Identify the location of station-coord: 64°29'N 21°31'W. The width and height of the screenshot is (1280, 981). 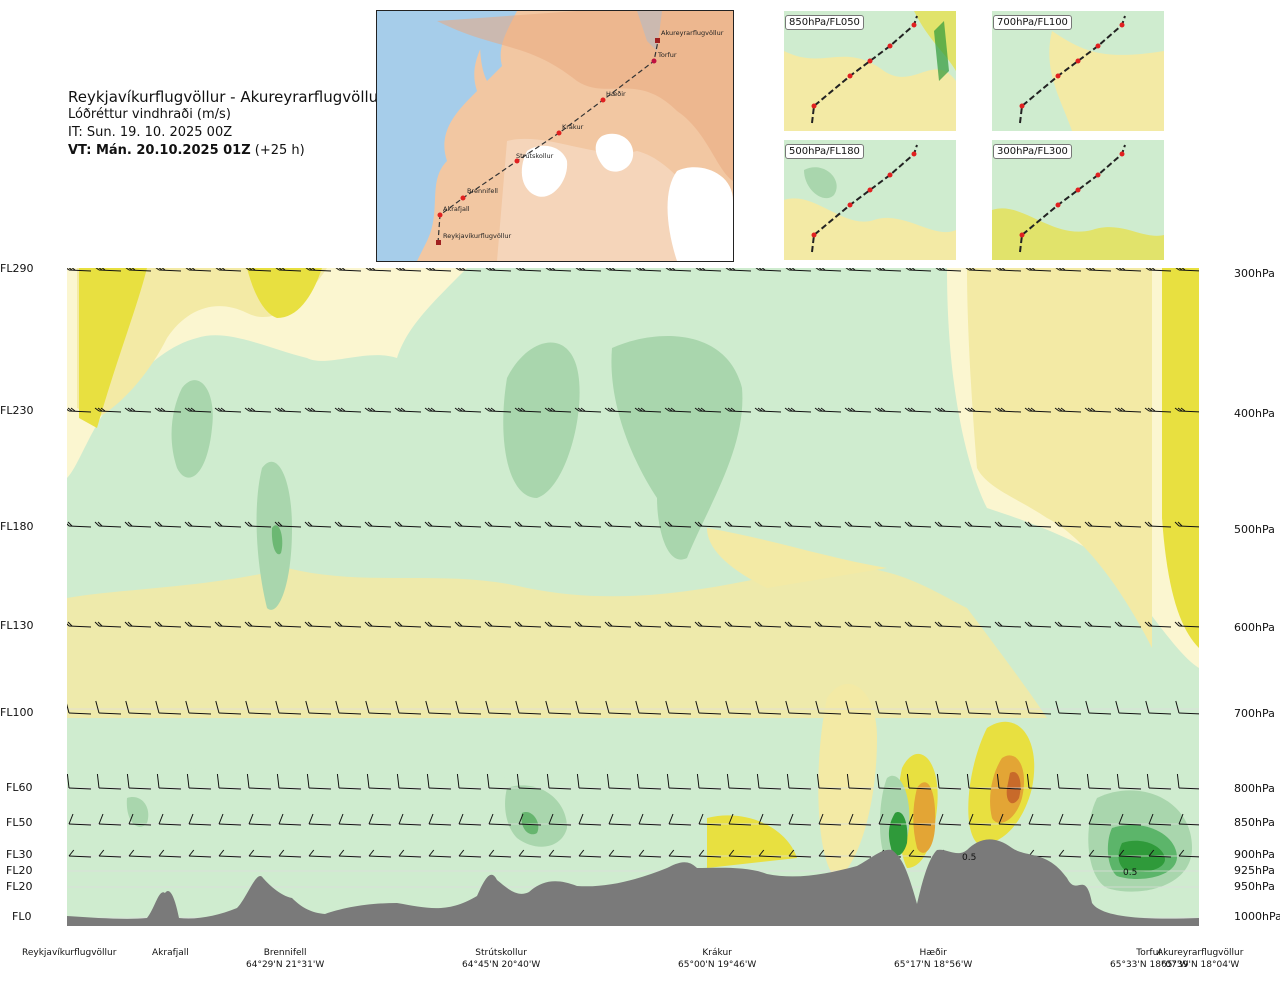
(285, 965).